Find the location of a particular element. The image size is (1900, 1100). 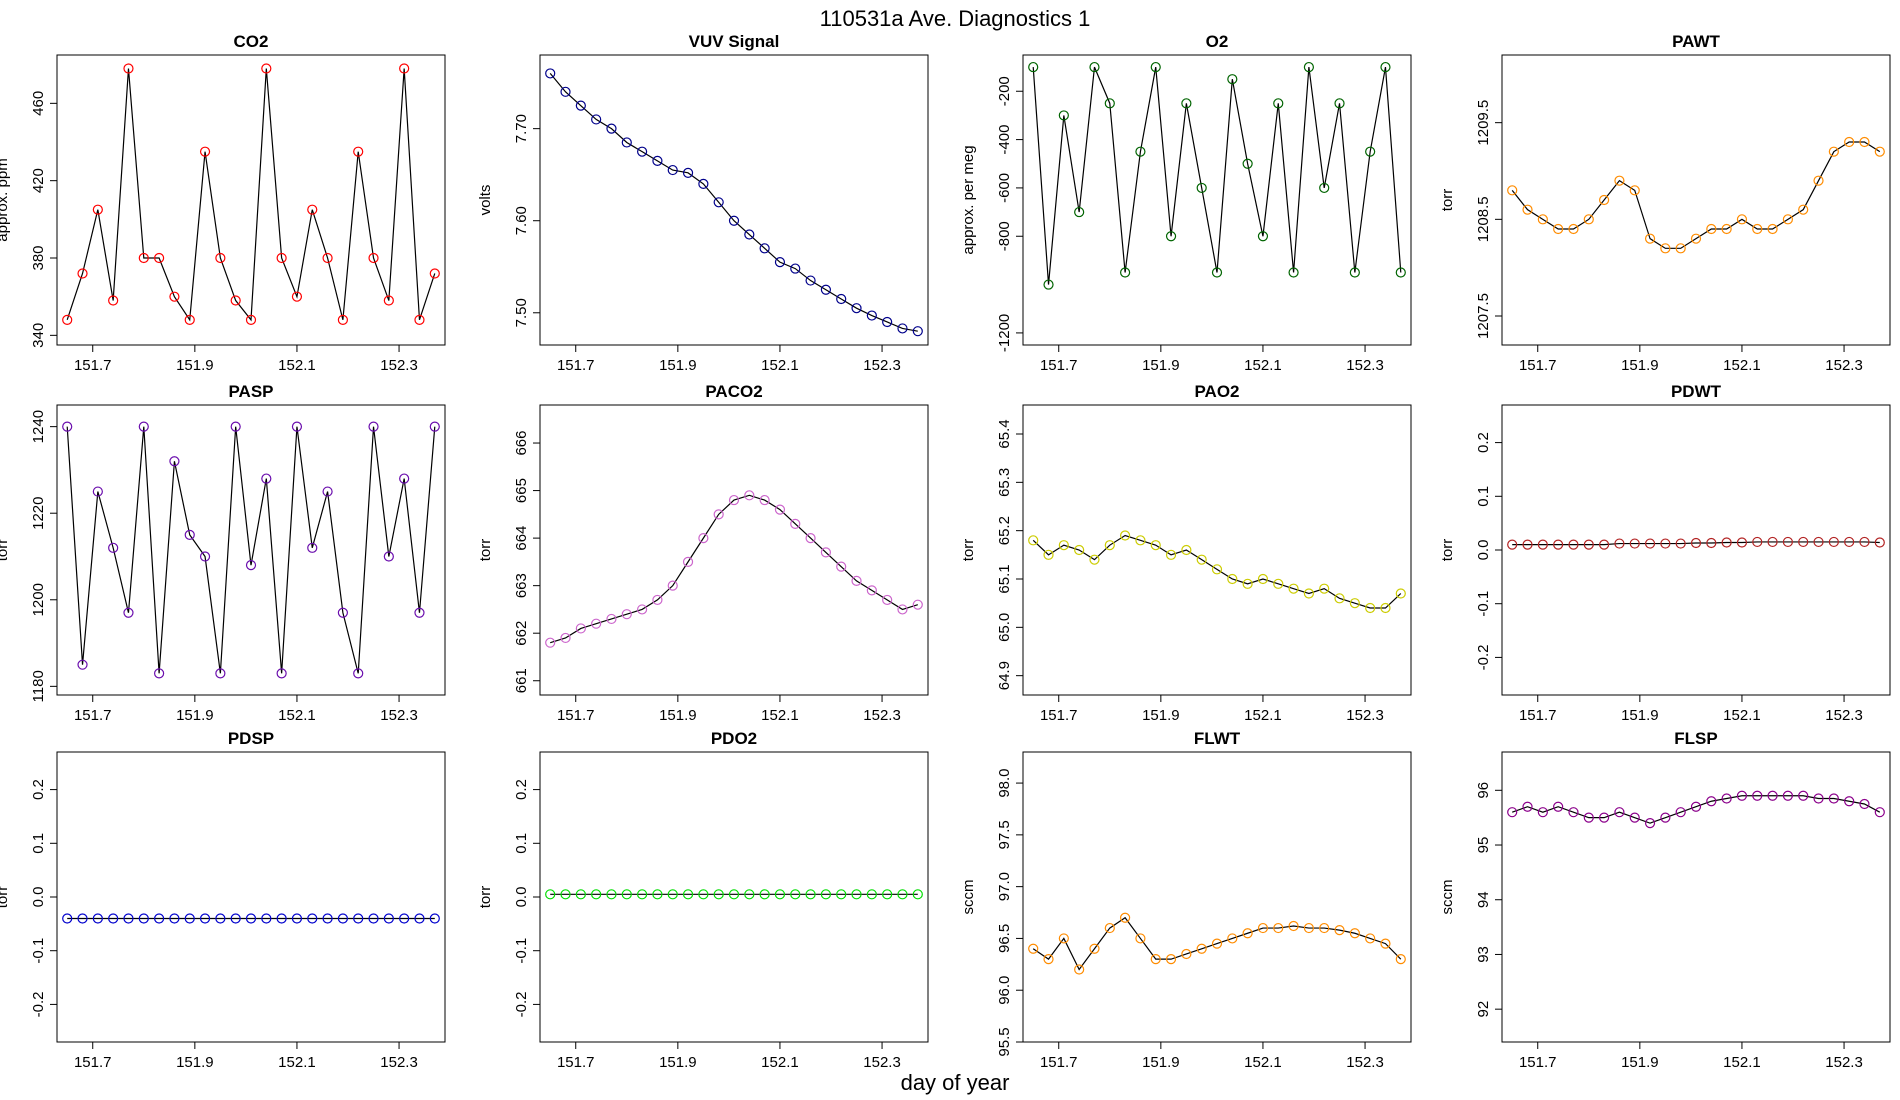

y-tick-label: 1180 is located at coordinates (38, 686).